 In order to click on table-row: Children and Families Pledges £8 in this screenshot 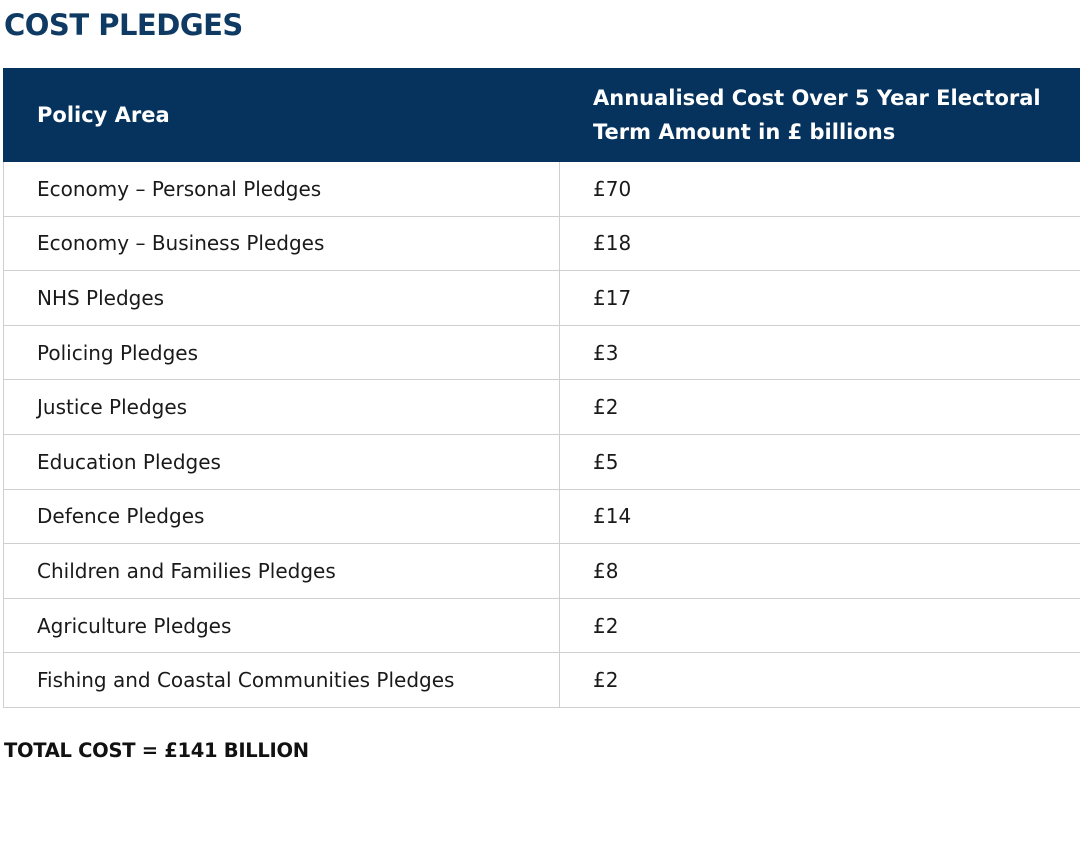, I will do `click(541, 571)`.